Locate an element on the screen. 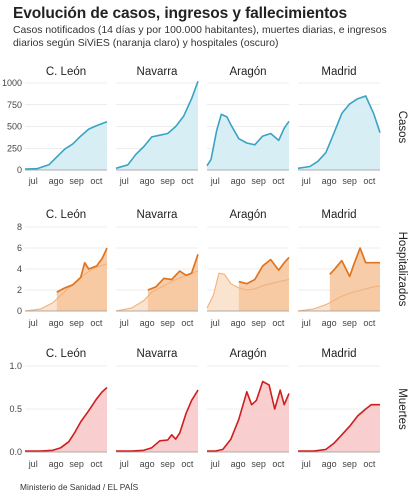  y-tick-label: 500 is located at coordinates (14, 127).